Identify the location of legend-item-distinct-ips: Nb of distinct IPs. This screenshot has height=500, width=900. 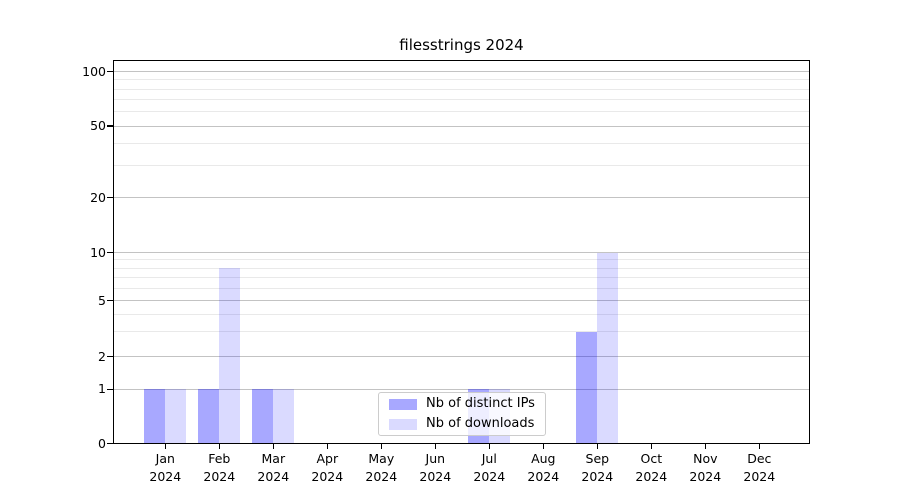
(467, 404).